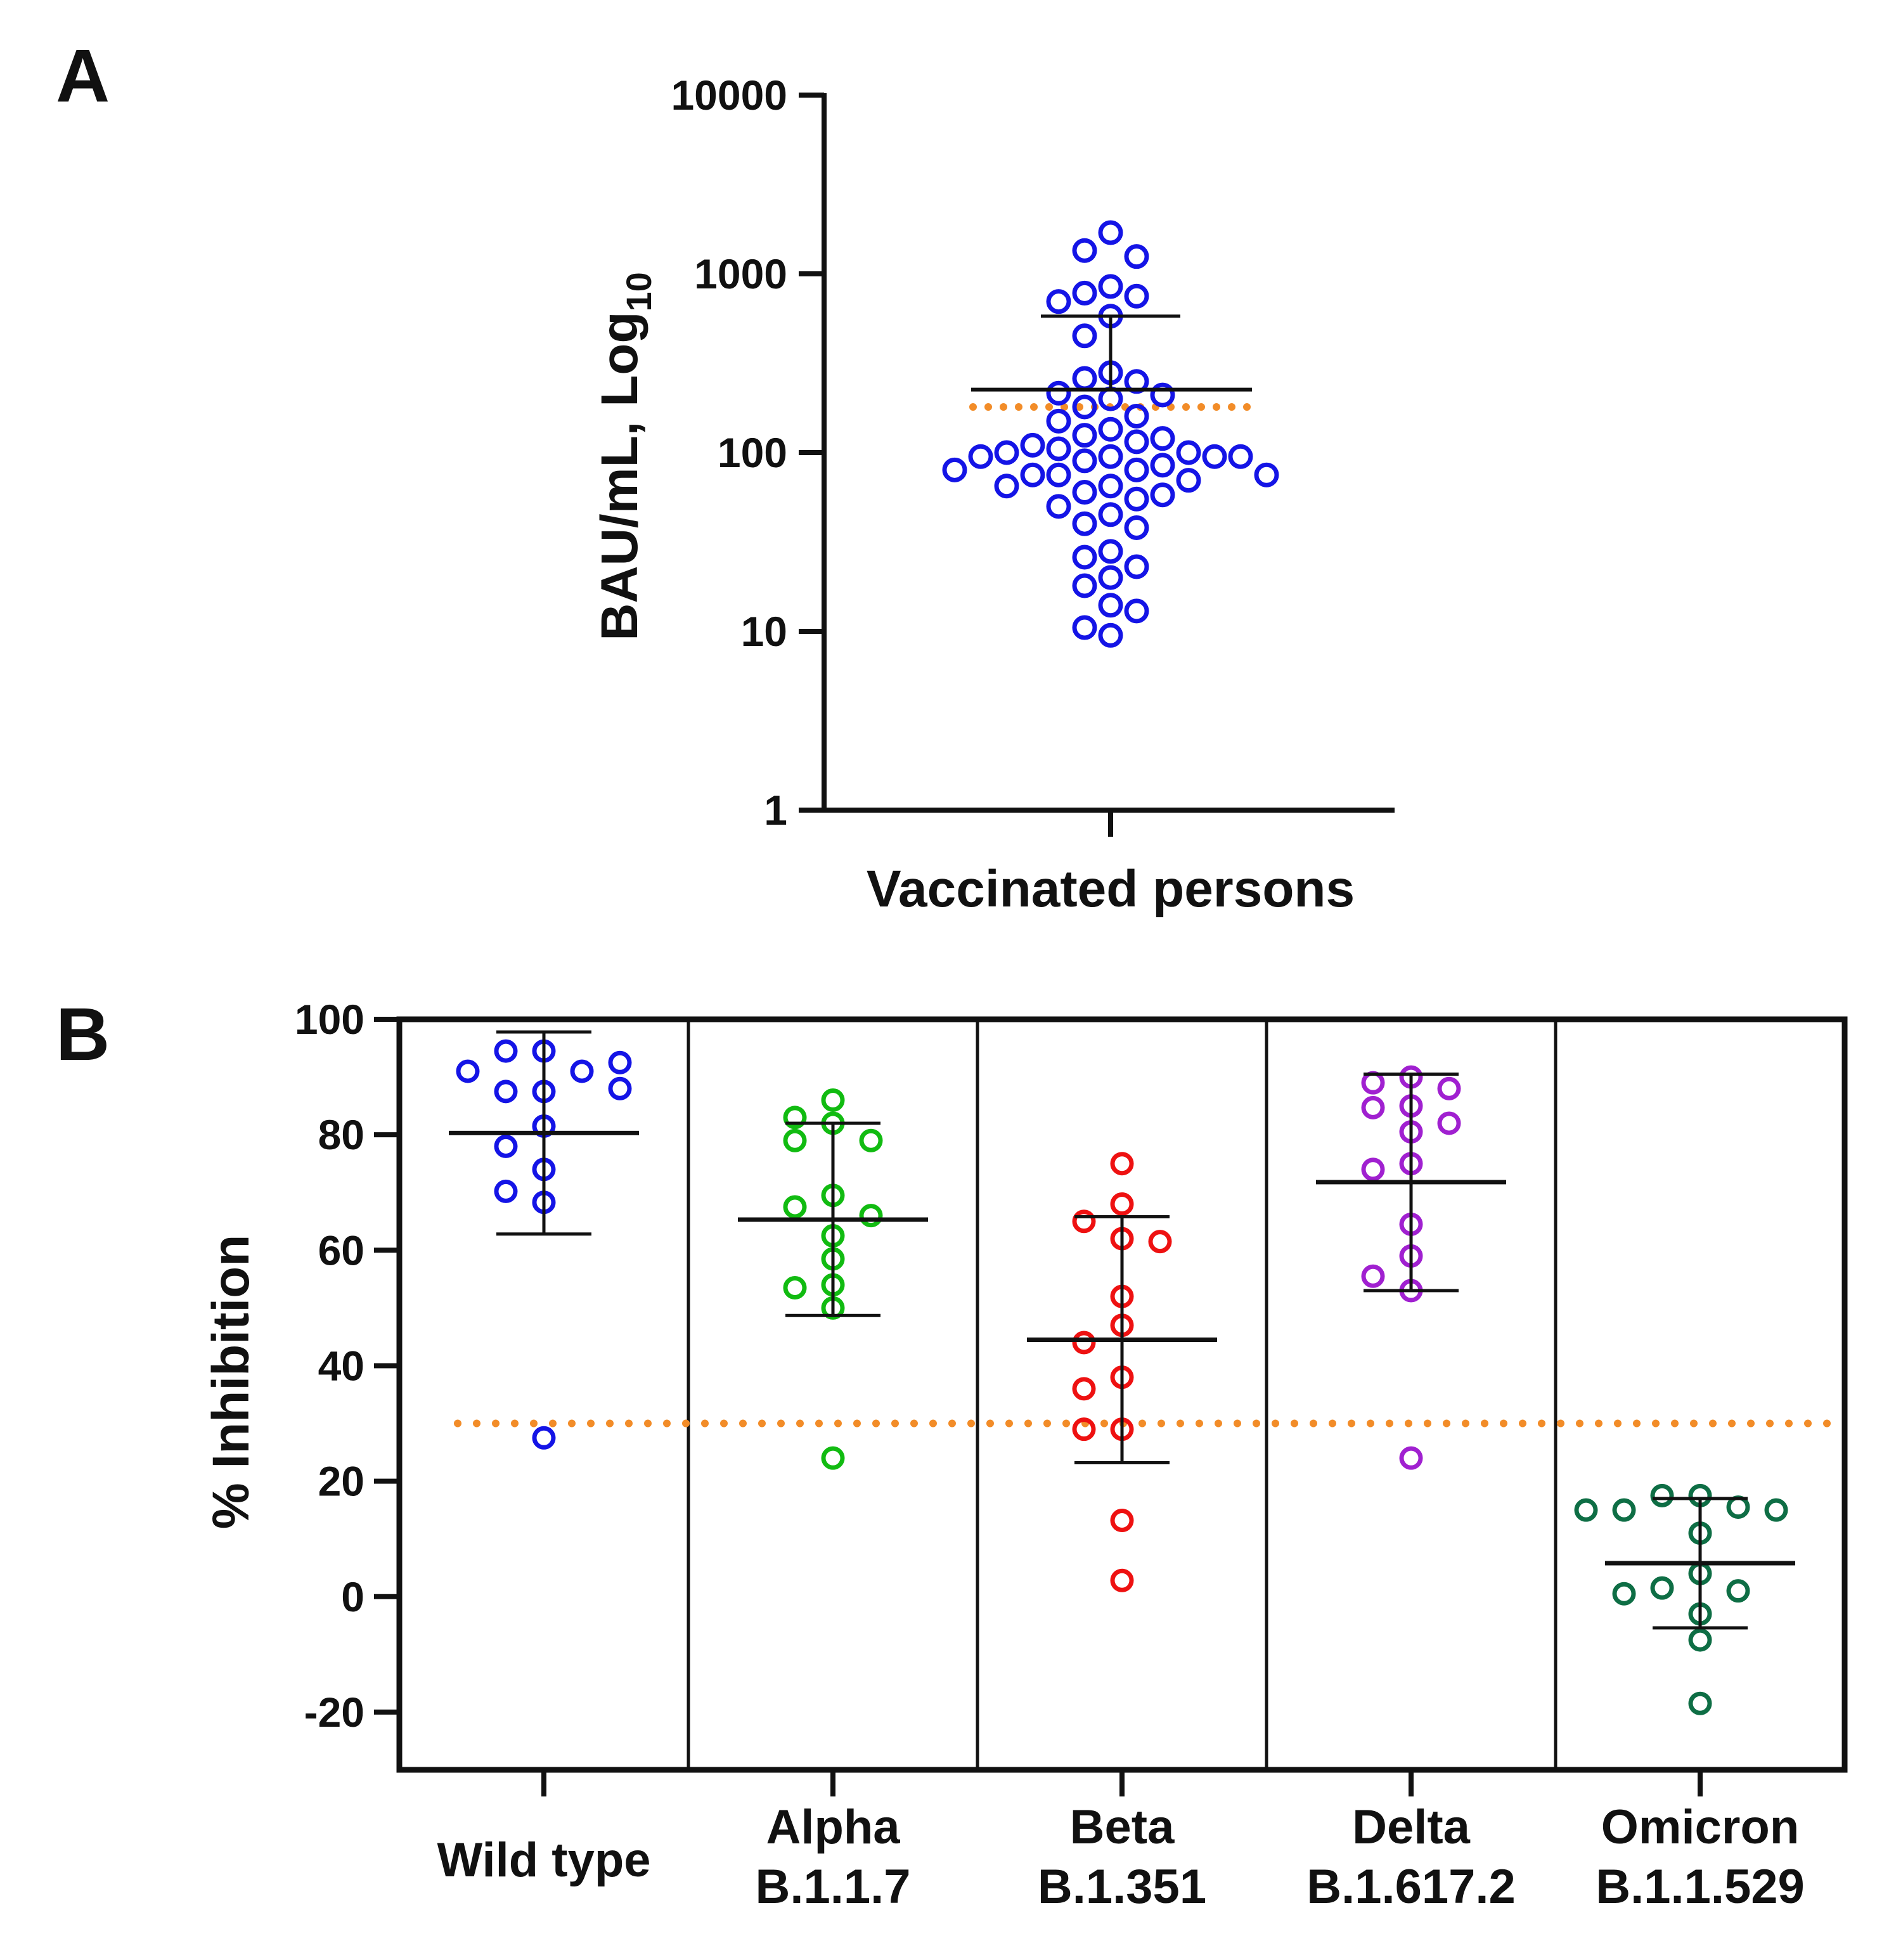  What do you see at coordinates (231, 1382) in the screenshot?
I see `panel-b-y-axis-title: % Inhibition` at bounding box center [231, 1382].